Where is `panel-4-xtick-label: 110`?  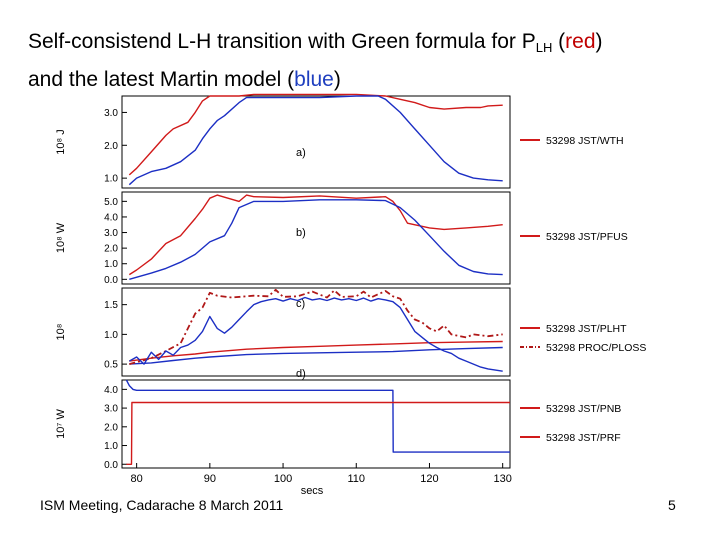 panel-4-xtick-label: 110 is located at coordinates (356, 479).